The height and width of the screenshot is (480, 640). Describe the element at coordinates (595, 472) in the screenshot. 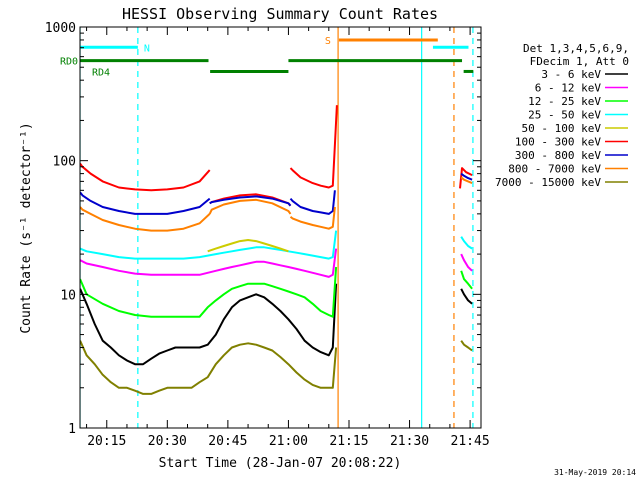

I see `footer-date: 31-May-2019 20:14` at that location.